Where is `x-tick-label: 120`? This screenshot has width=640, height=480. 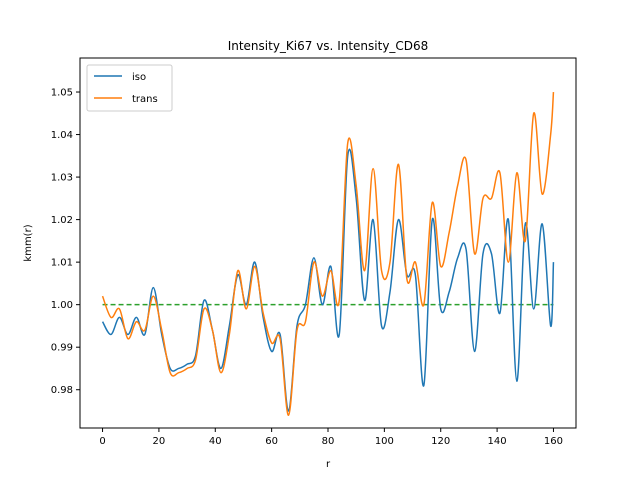 x-tick-label: 120 is located at coordinates (440, 441).